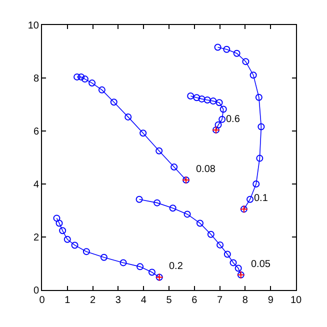 The image size is (327, 327). Describe the element at coordinates (261, 264) in the screenshot. I see `annotation: 0.05` at that location.